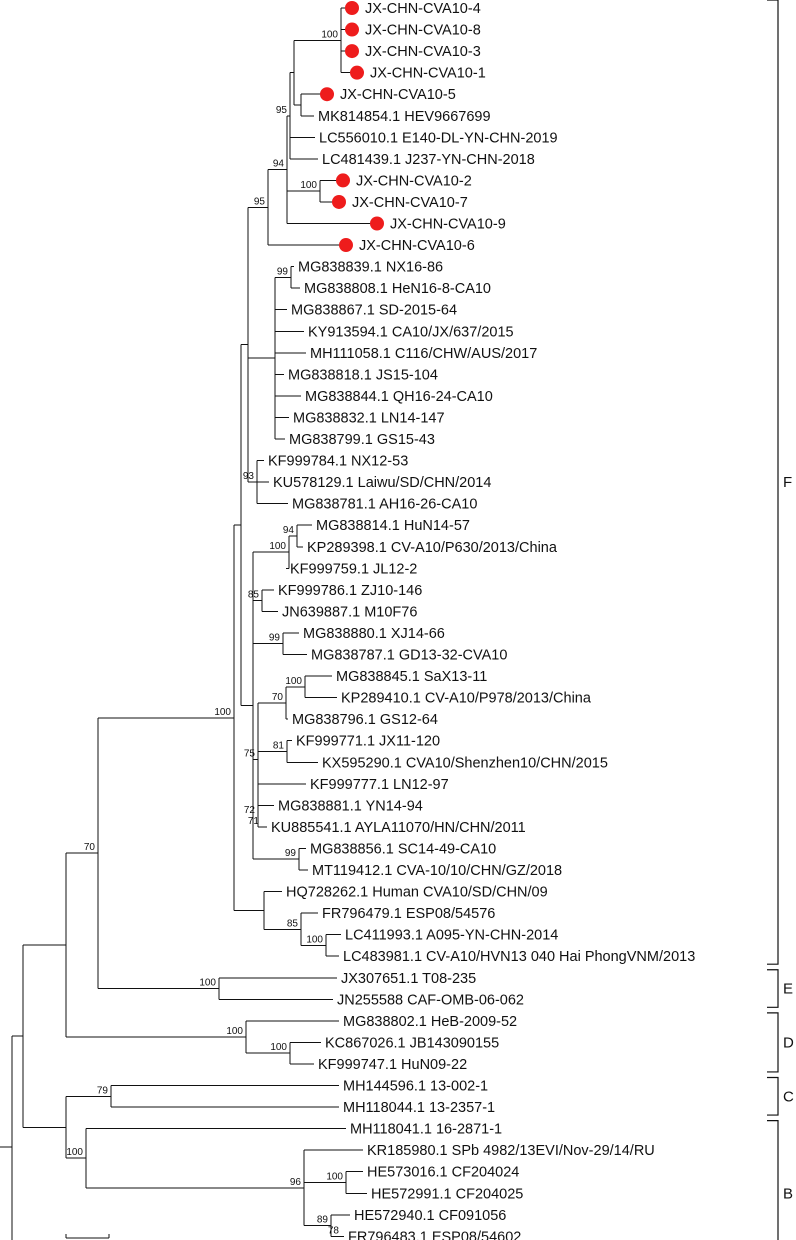 The width and height of the screenshot is (796, 1240). What do you see at coordinates (368, 742) in the screenshot?
I see `leaf-label: KF999771.1 JX11-120` at bounding box center [368, 742].